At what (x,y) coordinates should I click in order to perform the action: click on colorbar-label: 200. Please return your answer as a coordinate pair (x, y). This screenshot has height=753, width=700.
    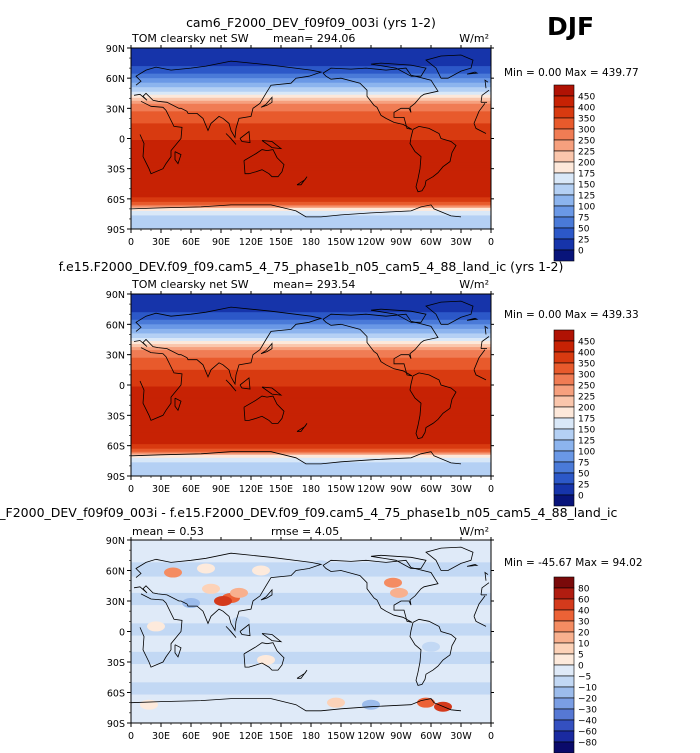
    Looking at the image, I should click on (586, 409).